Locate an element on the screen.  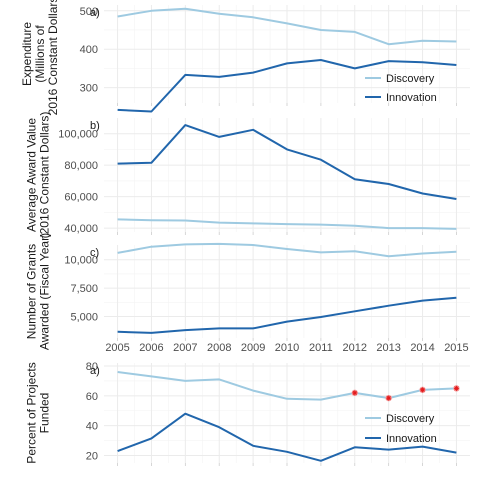
y-tick-label: 80,000 is located at coordinates (81, 166).